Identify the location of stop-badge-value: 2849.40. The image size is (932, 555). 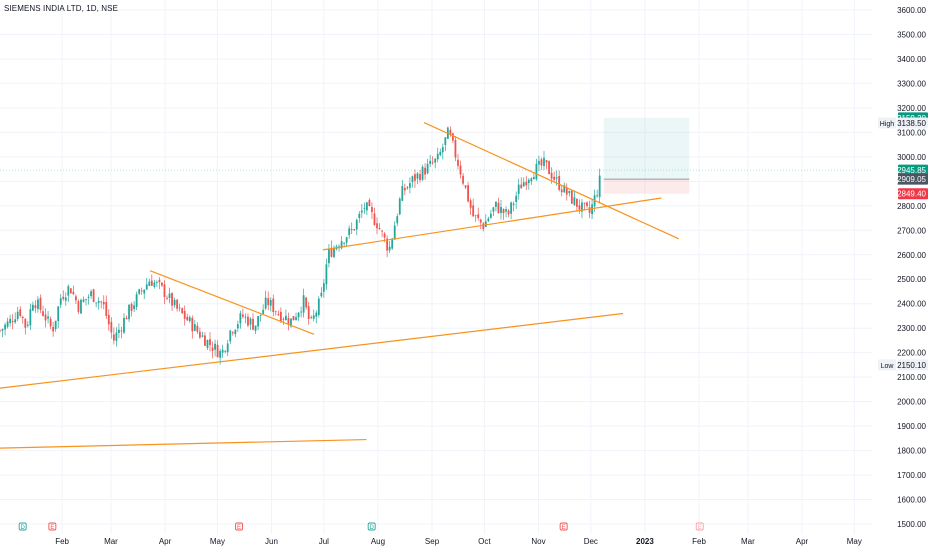
(911, 194).